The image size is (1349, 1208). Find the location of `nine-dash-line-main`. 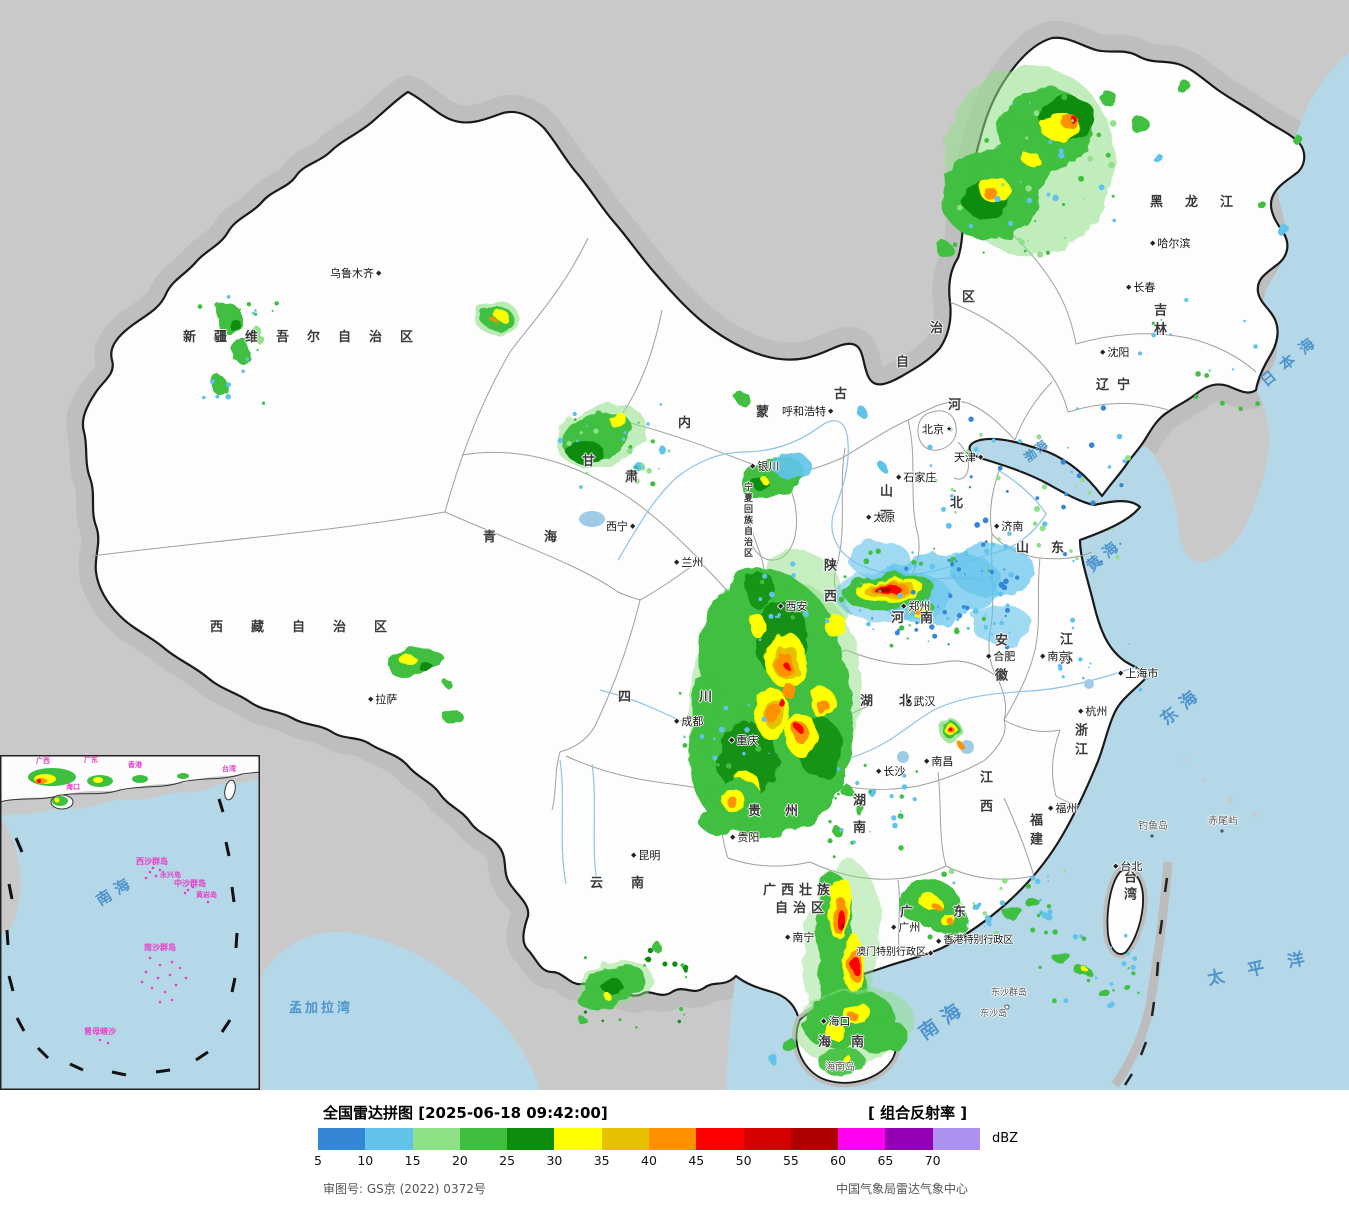

nine-dash-line-main is located at coordinates (1142, 974).